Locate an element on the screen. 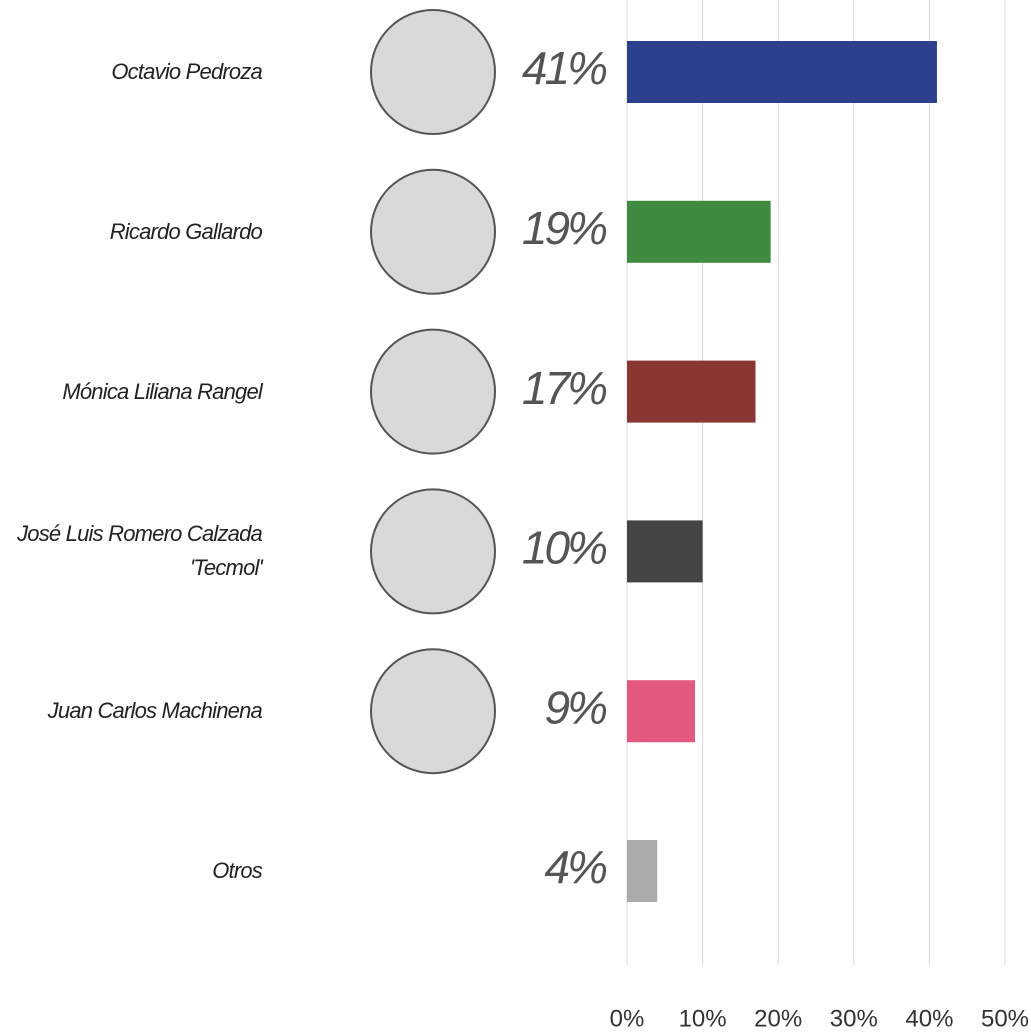 The width and height of the screenshot is (1031, 1035). category-label: Ricardo Gallardo is located at coordinates (186, 231).